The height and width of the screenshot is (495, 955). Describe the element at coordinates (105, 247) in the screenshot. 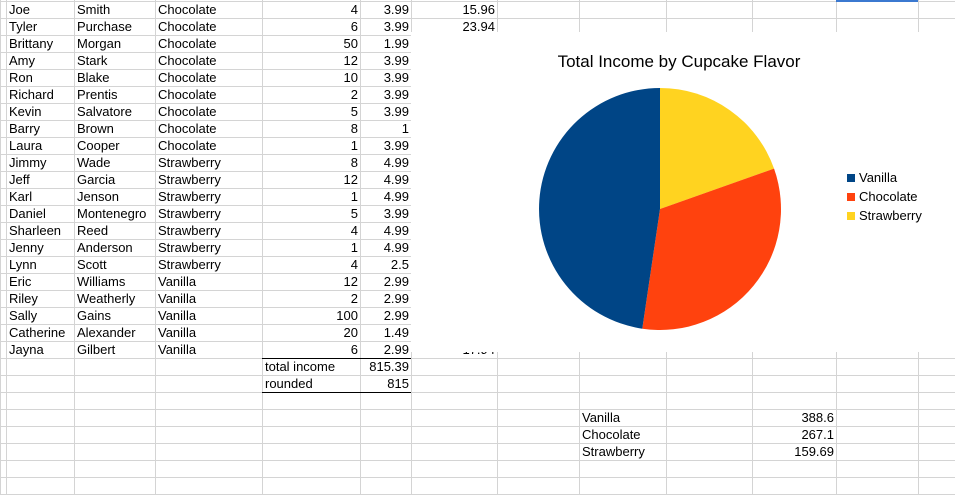

I see `last-name-cell: Anderson` at that location.